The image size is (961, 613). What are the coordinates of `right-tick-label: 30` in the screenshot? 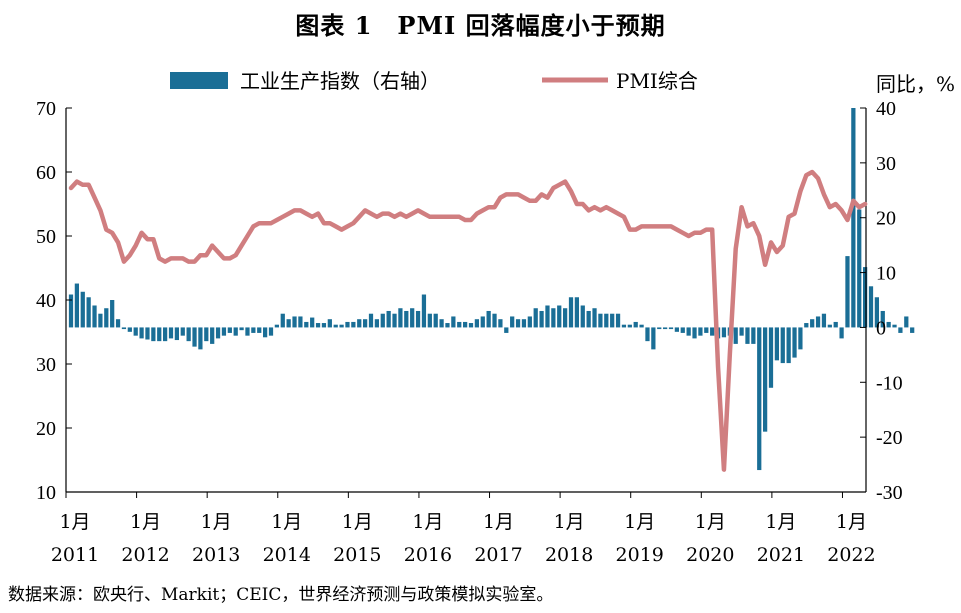 It's located at (886, 164).